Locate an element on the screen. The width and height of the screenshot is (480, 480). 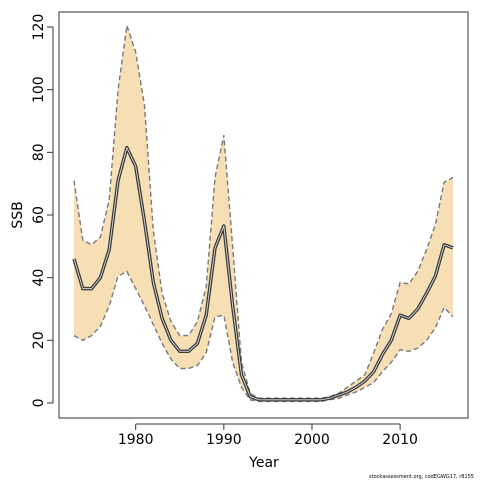
x-axis-label: Year is located at coordinates (263, 463).